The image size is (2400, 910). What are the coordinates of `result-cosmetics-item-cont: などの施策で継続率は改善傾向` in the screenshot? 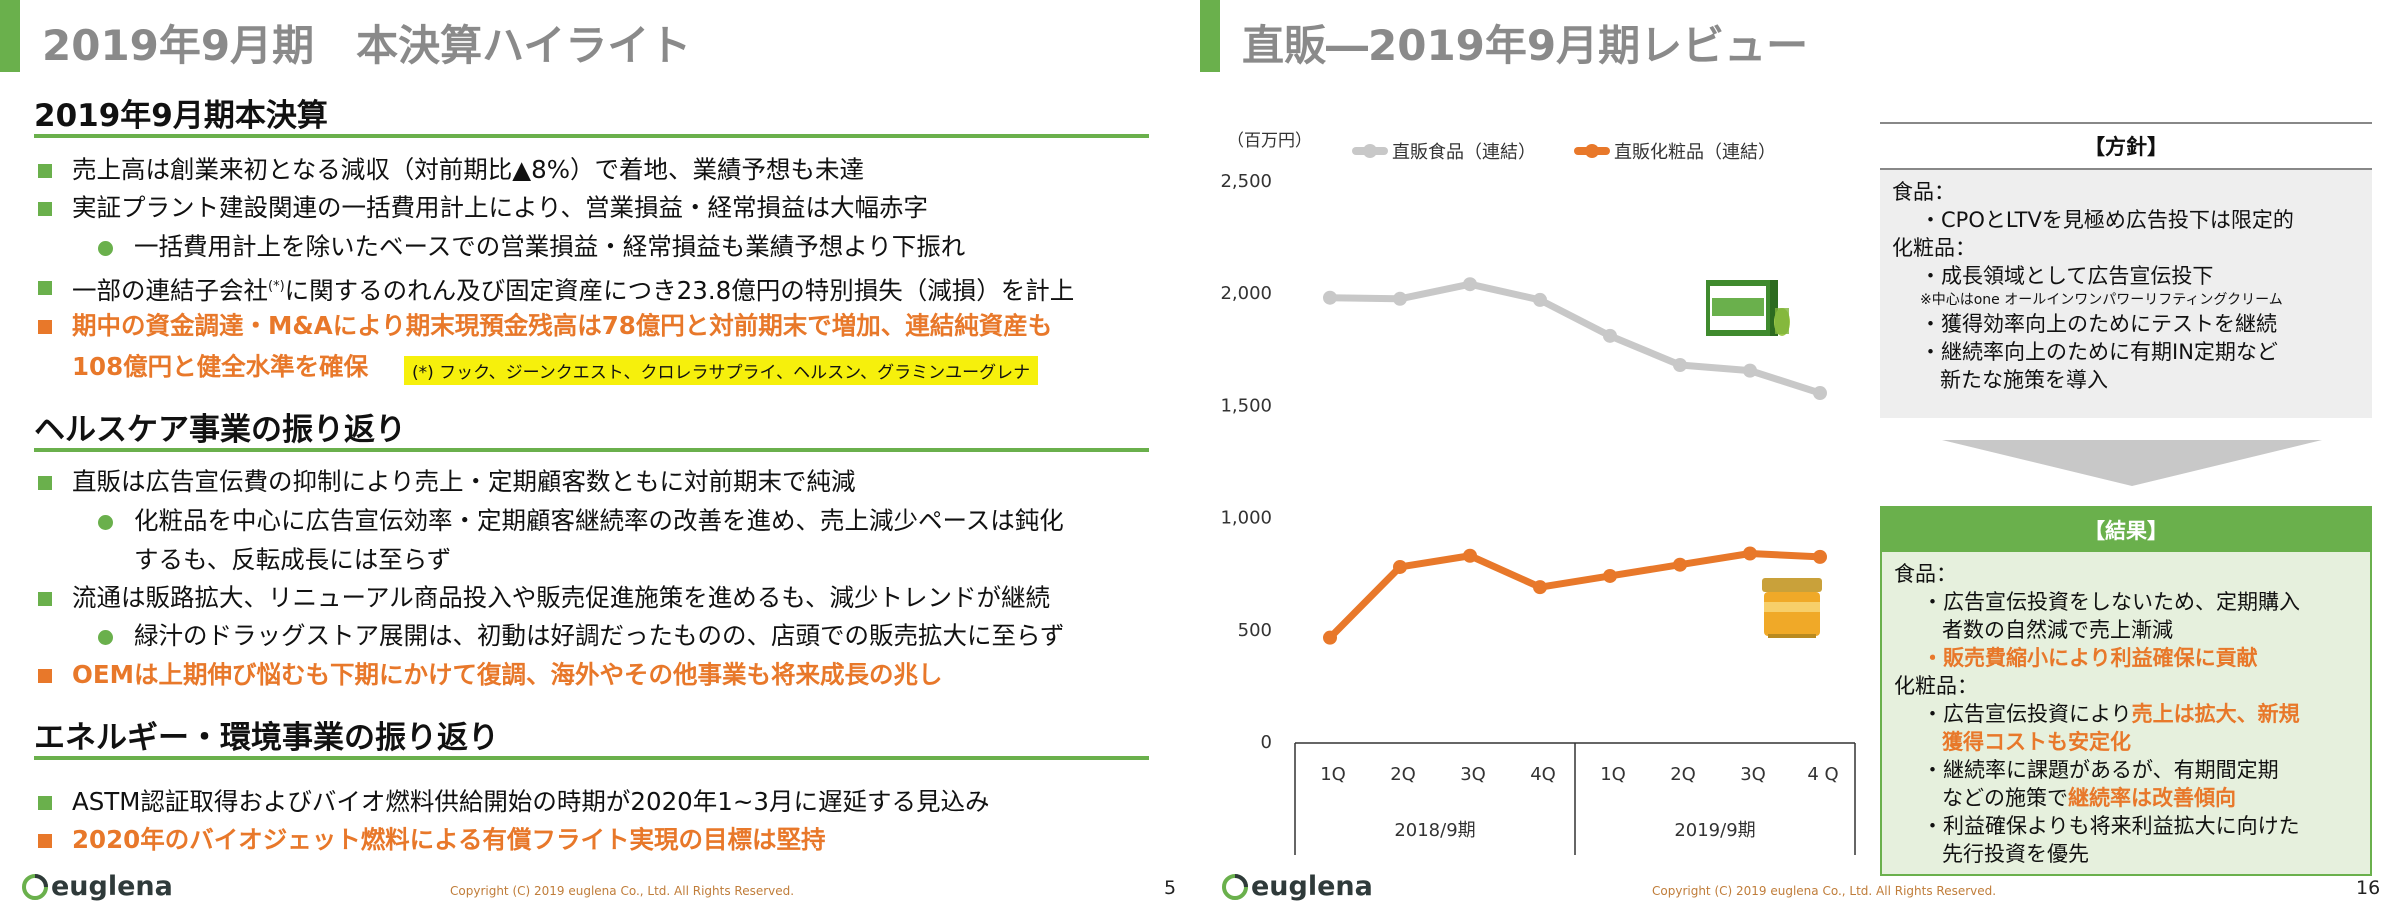 It's located at (2126, 798).